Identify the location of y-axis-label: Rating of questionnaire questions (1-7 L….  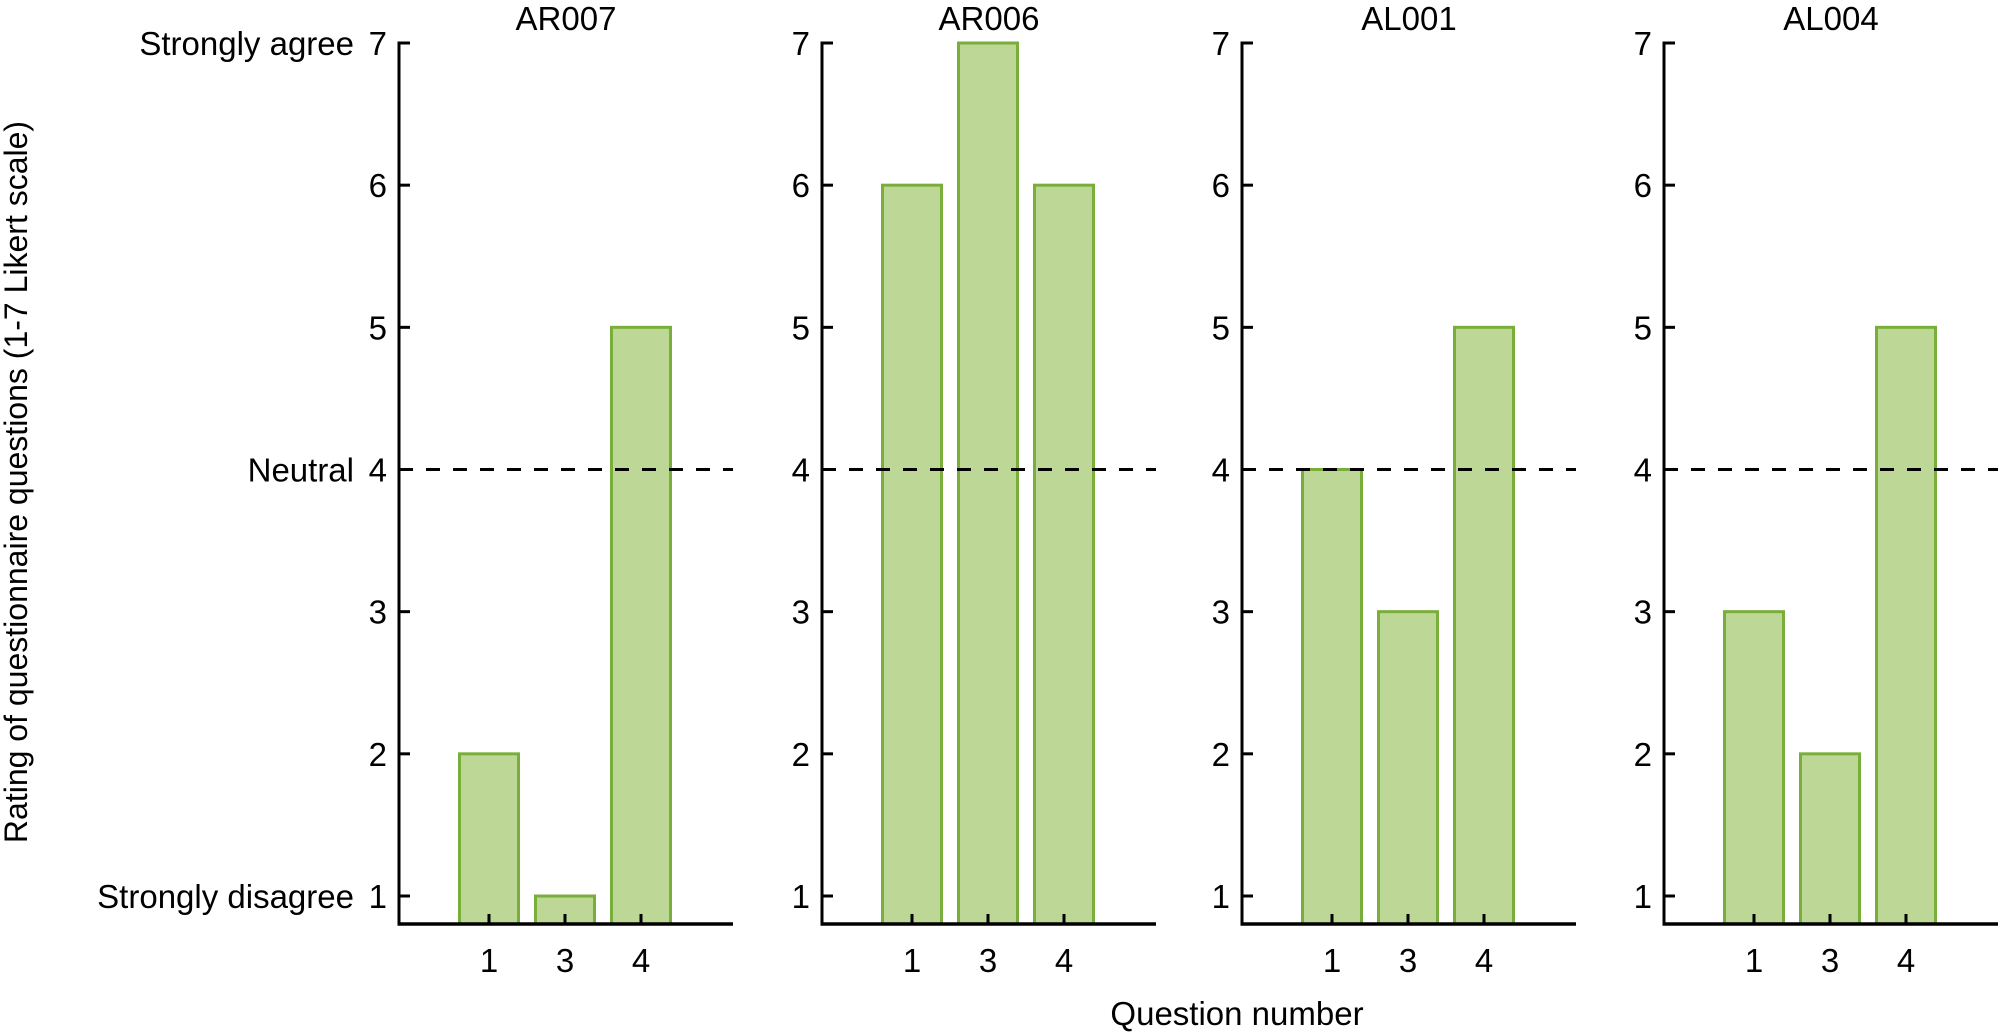
(17, 482).